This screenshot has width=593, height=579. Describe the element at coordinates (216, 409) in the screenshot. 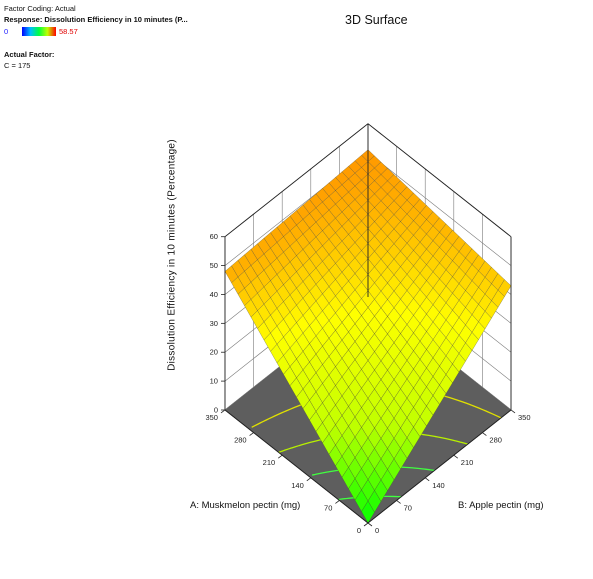

I see `z-tick-label: 0` at that location.